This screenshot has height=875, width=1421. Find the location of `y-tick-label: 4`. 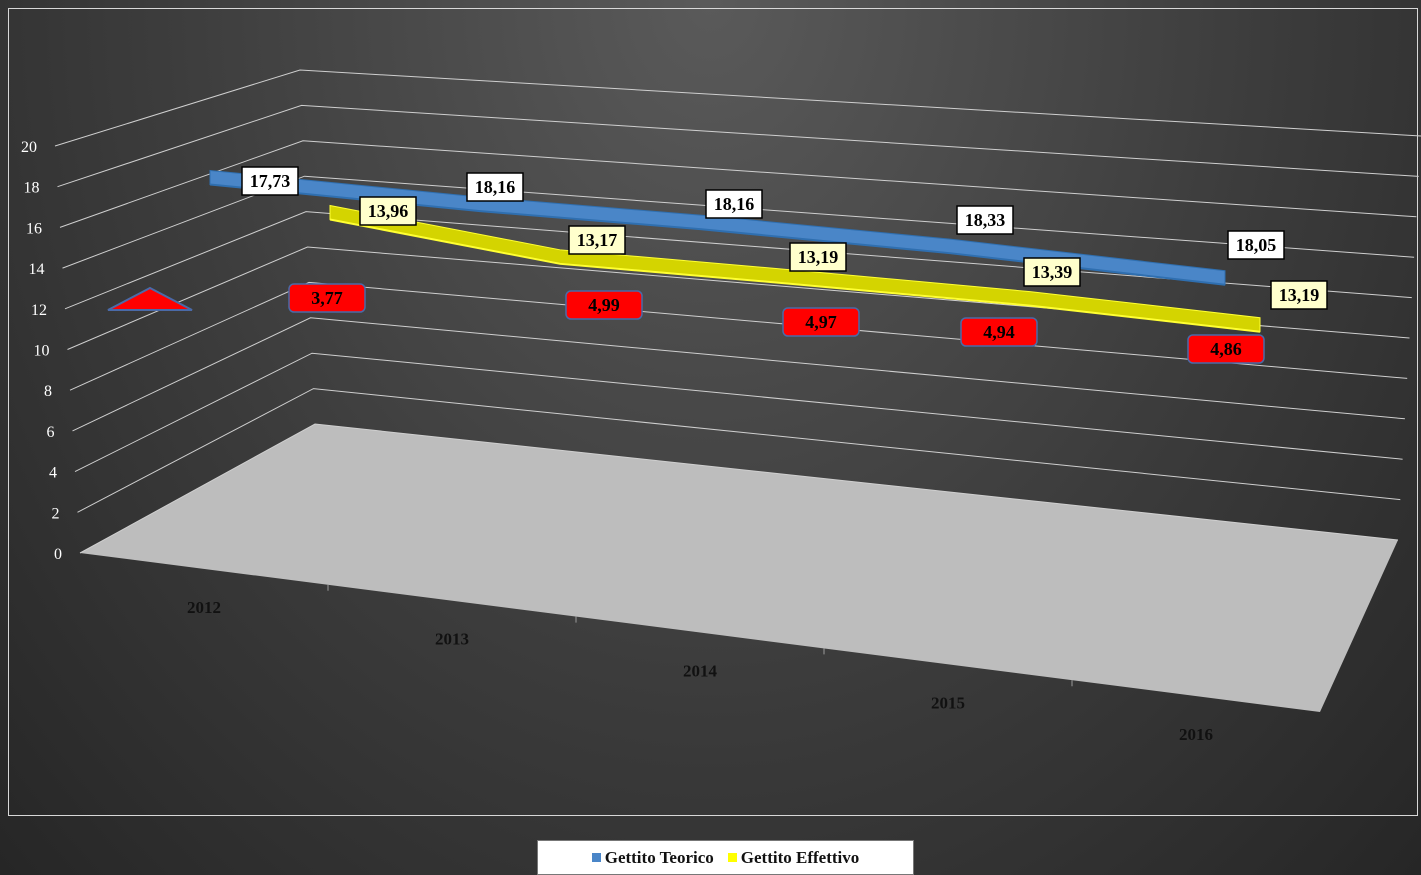

y-tick-label: 4 is located at coordinates (53, 473).